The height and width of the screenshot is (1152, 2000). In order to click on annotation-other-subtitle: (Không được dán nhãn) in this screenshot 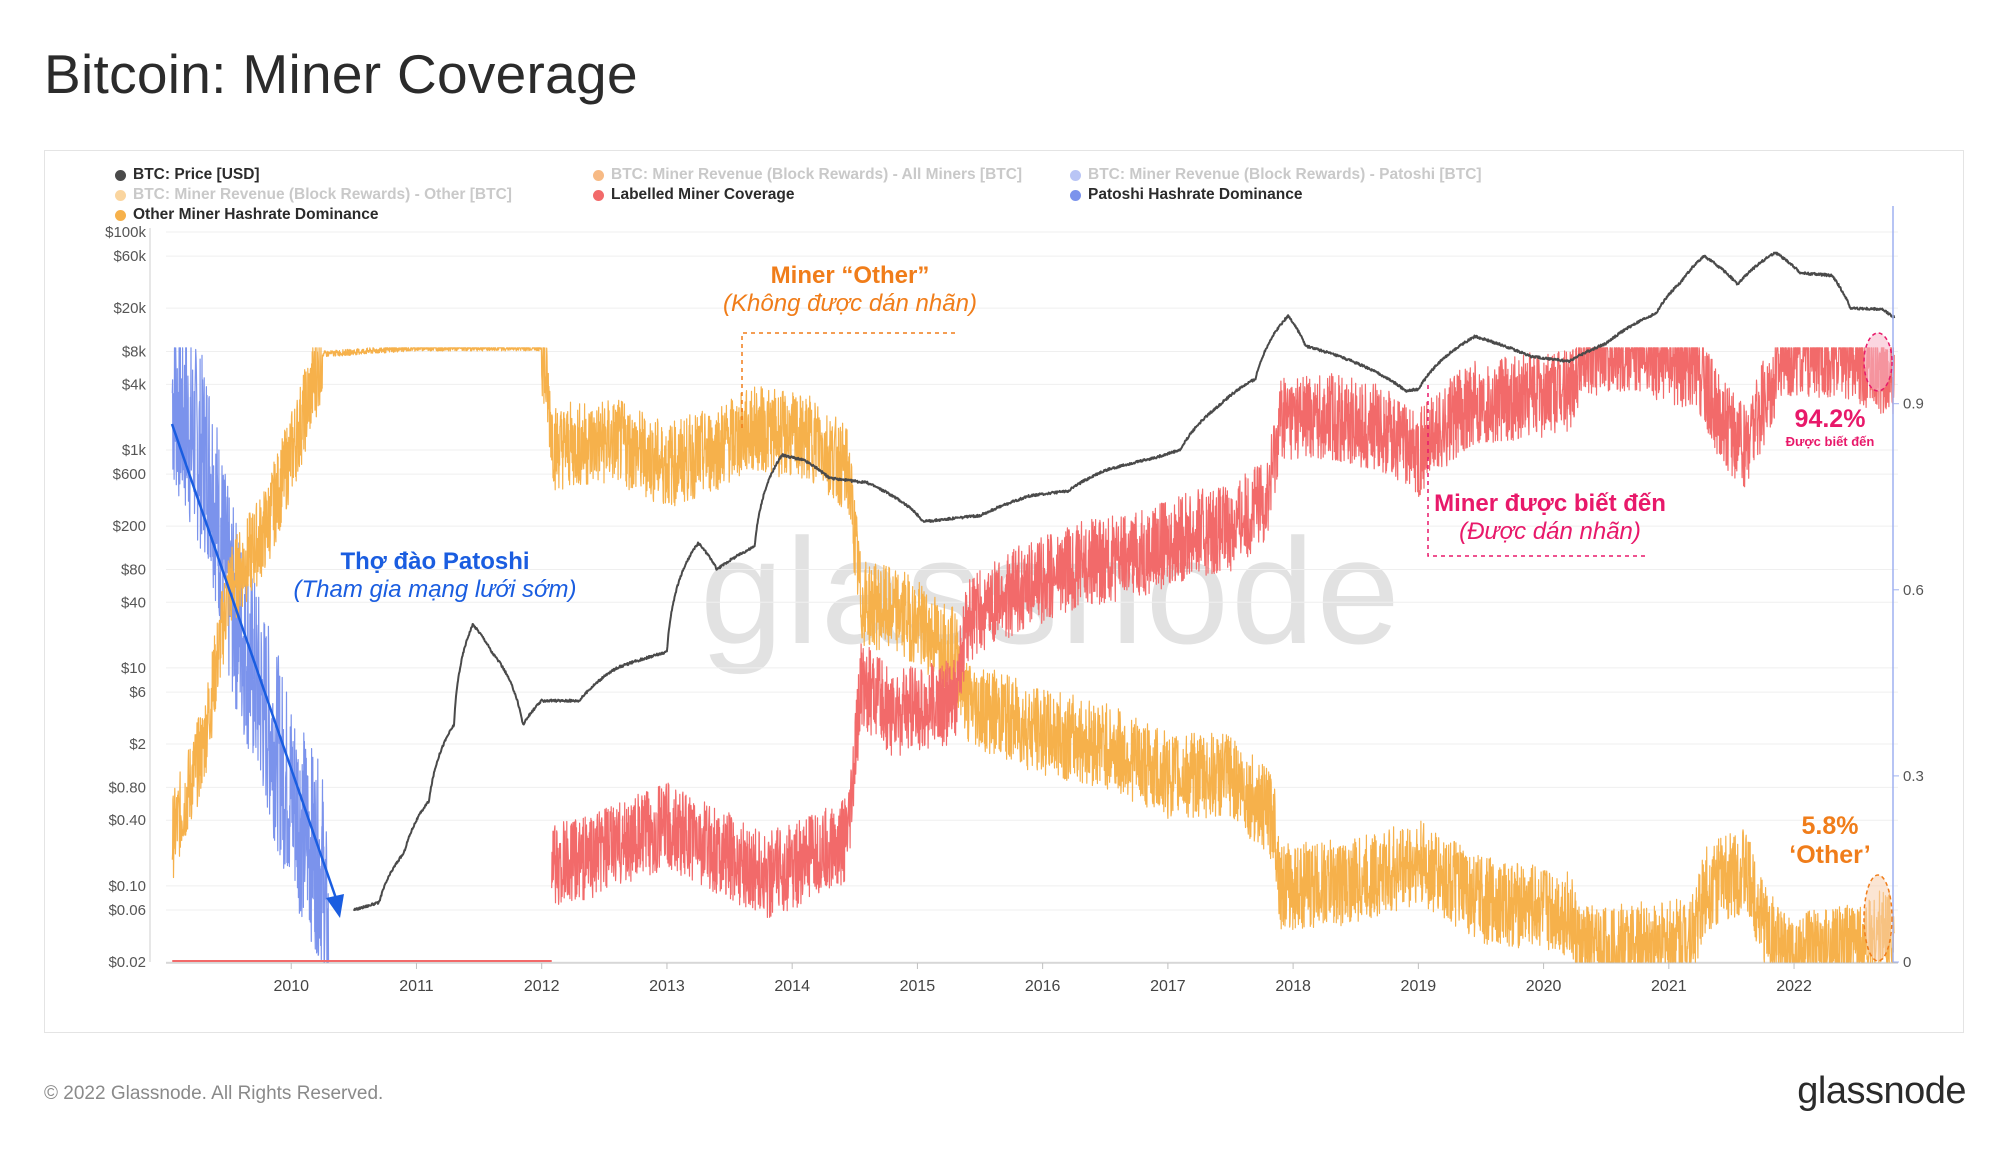, I will do `click(850, 303)`.